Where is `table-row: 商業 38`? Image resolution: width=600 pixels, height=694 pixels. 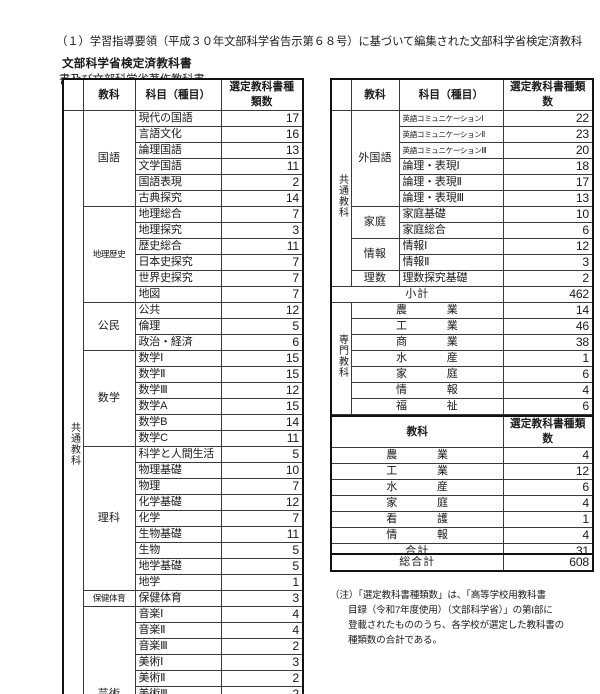
table-row: 商業 38 is located at coordinates (462, 342).